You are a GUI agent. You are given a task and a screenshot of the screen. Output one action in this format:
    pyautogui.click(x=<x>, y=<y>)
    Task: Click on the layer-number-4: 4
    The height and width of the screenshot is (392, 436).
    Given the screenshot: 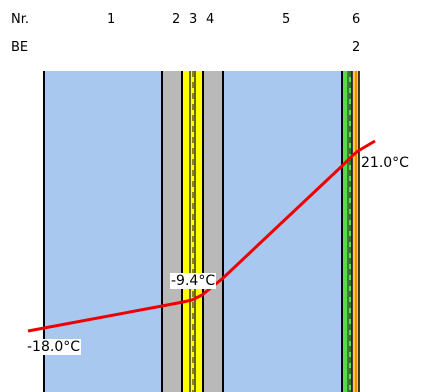 What is the action you would take?
    pyautogui.click(x=210, y=19)
    